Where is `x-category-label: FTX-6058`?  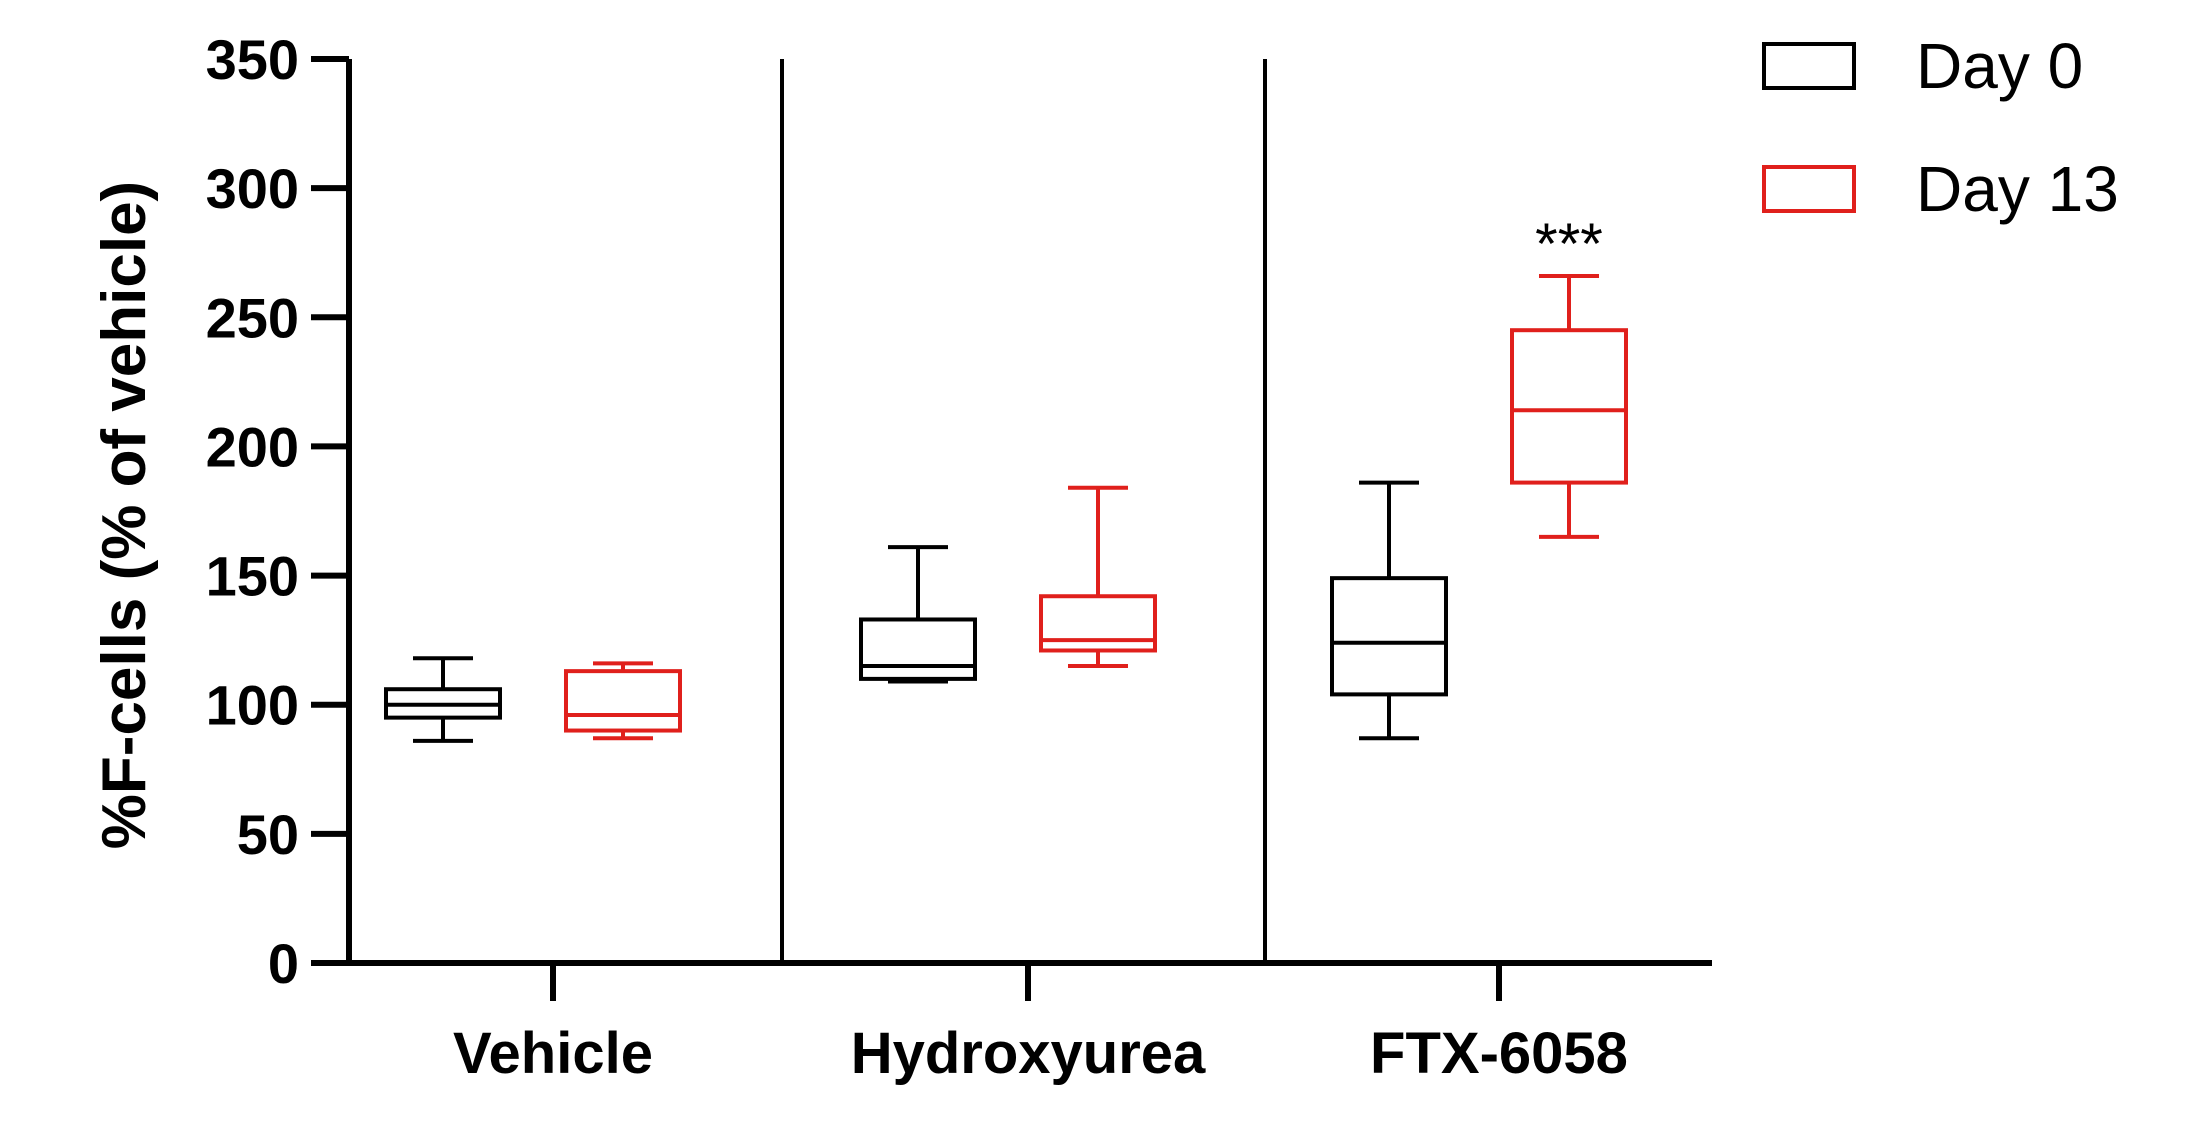
x-category-label: FTX-6058 is located at coordinates (1499, 1053).